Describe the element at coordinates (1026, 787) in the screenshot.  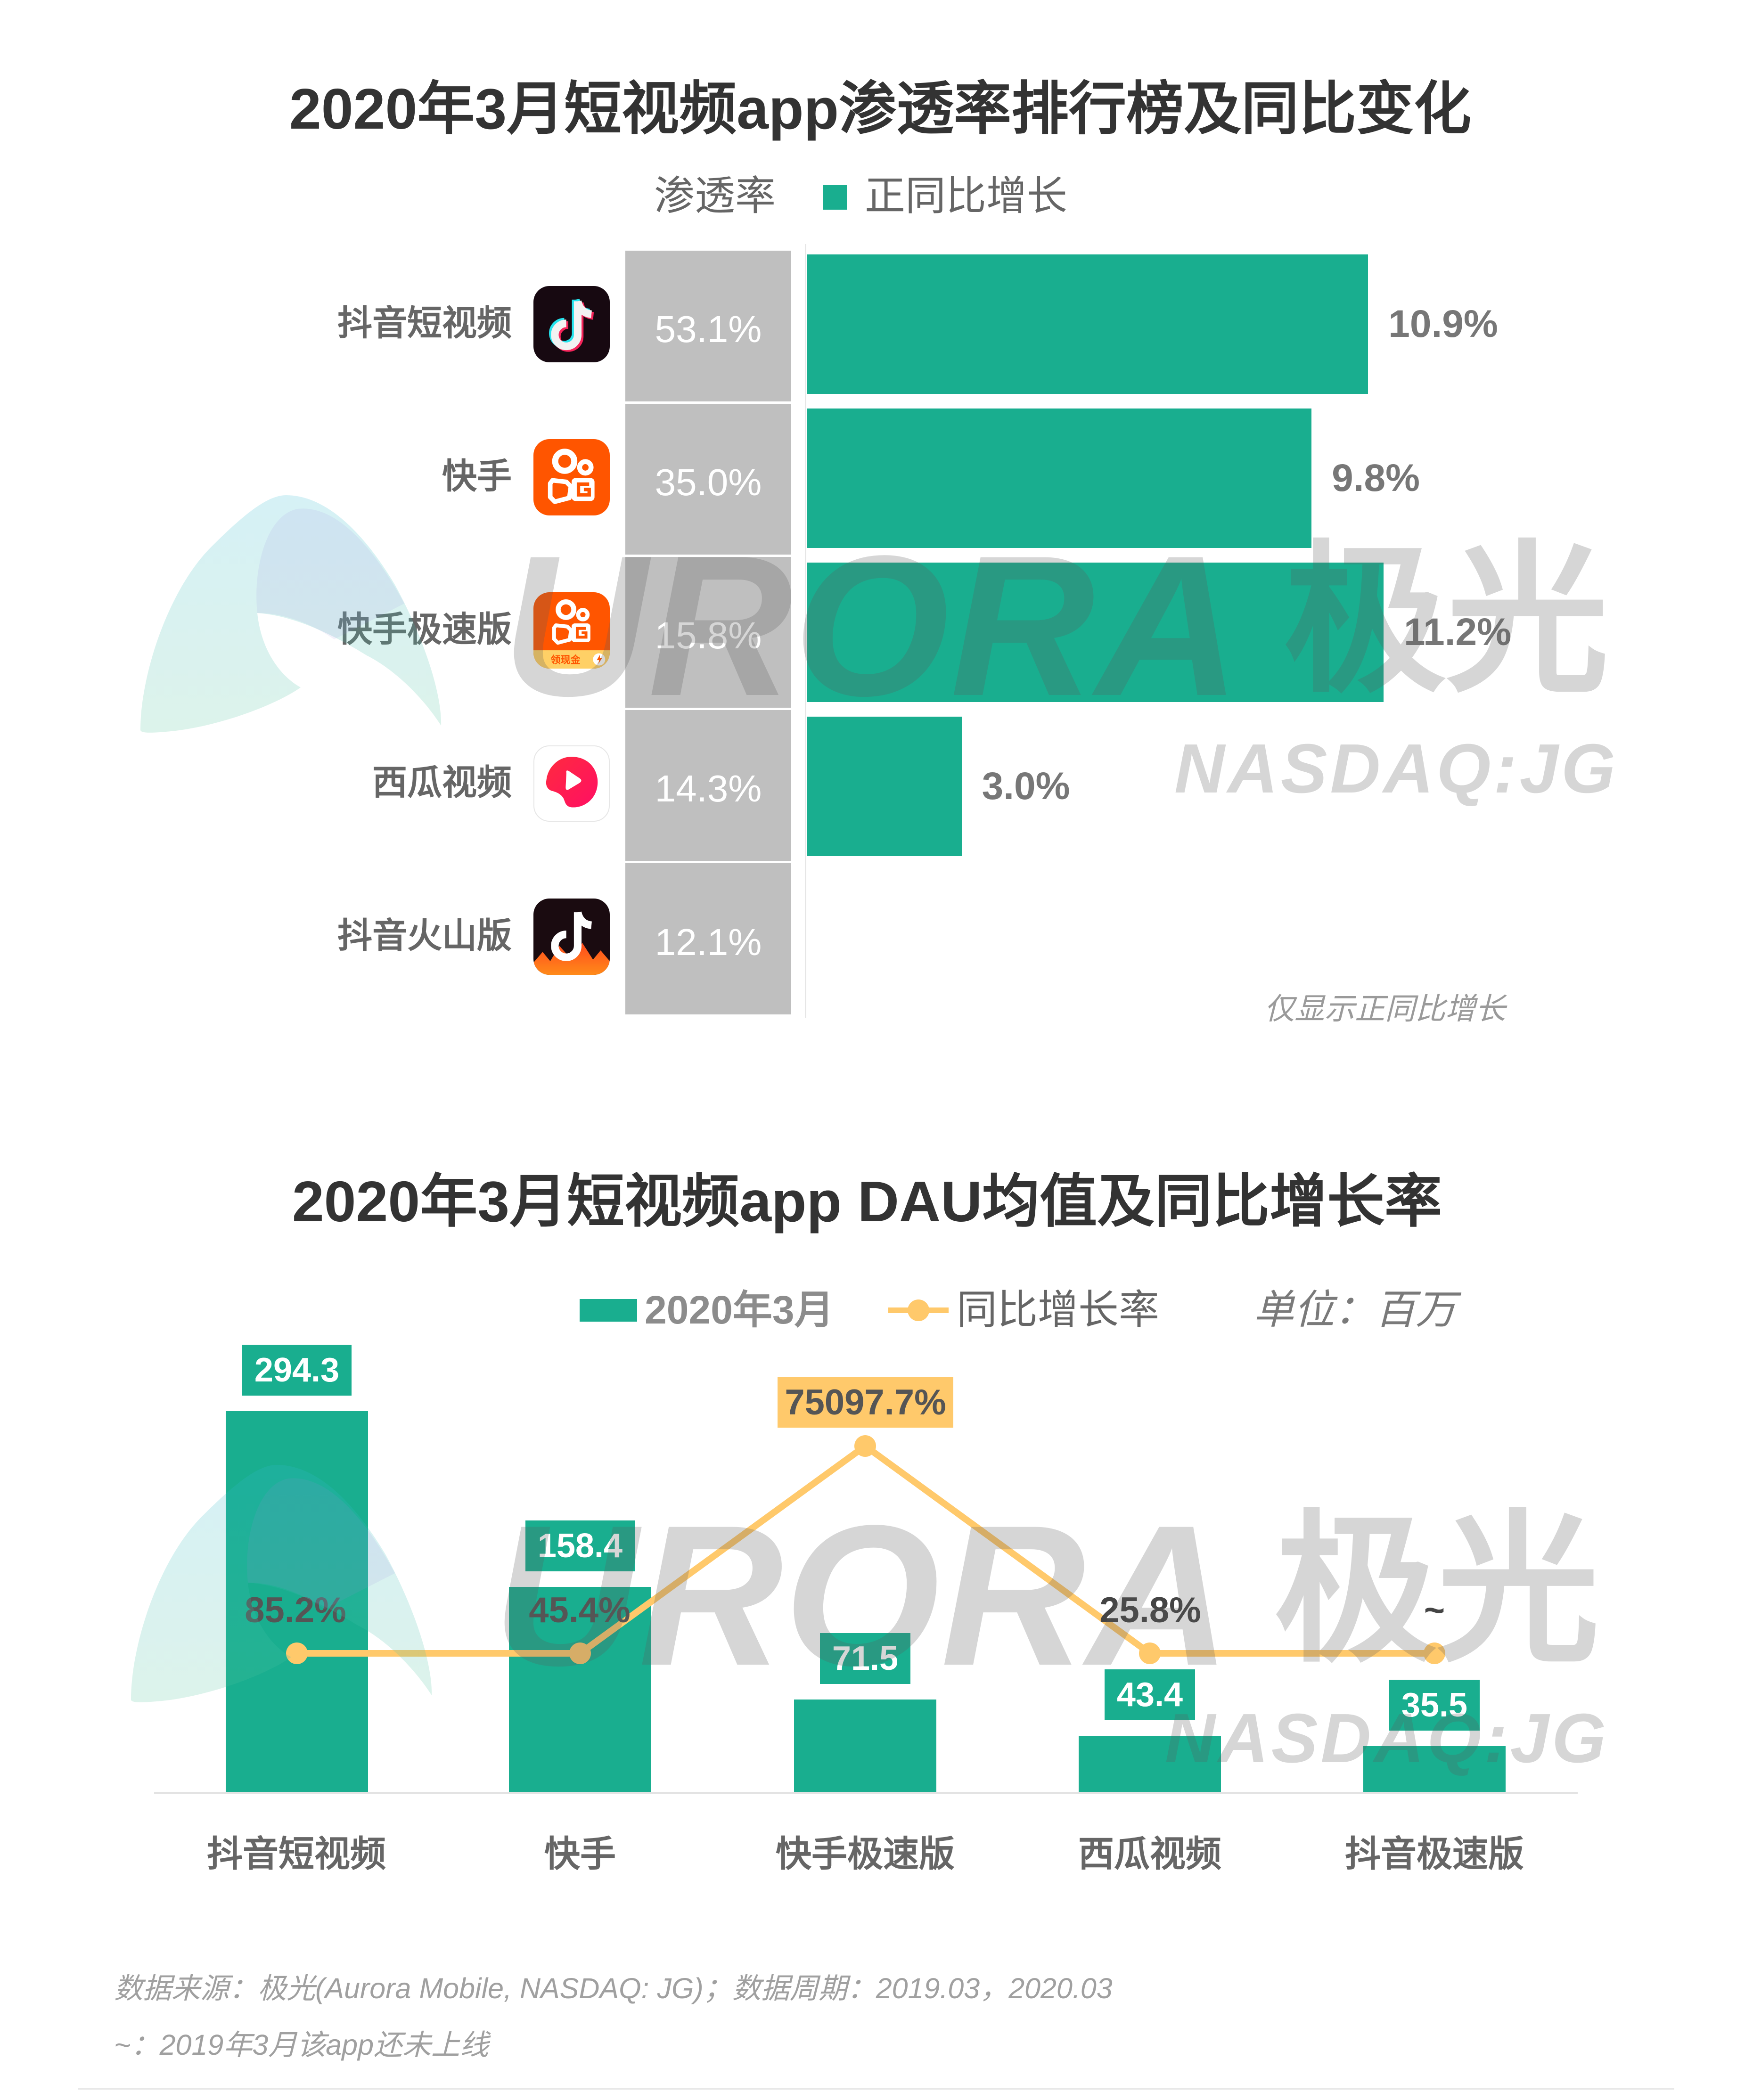
I see `growth-value: 3.0%` at that location.